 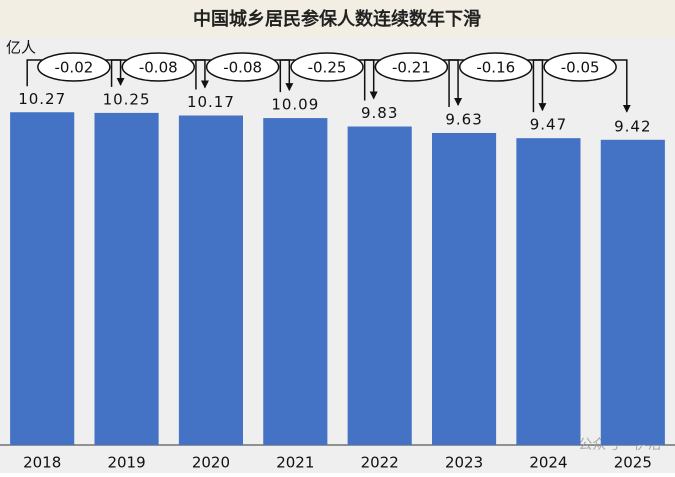 I want to click on x-tick-label: 2023, so click(x=464, y=463).